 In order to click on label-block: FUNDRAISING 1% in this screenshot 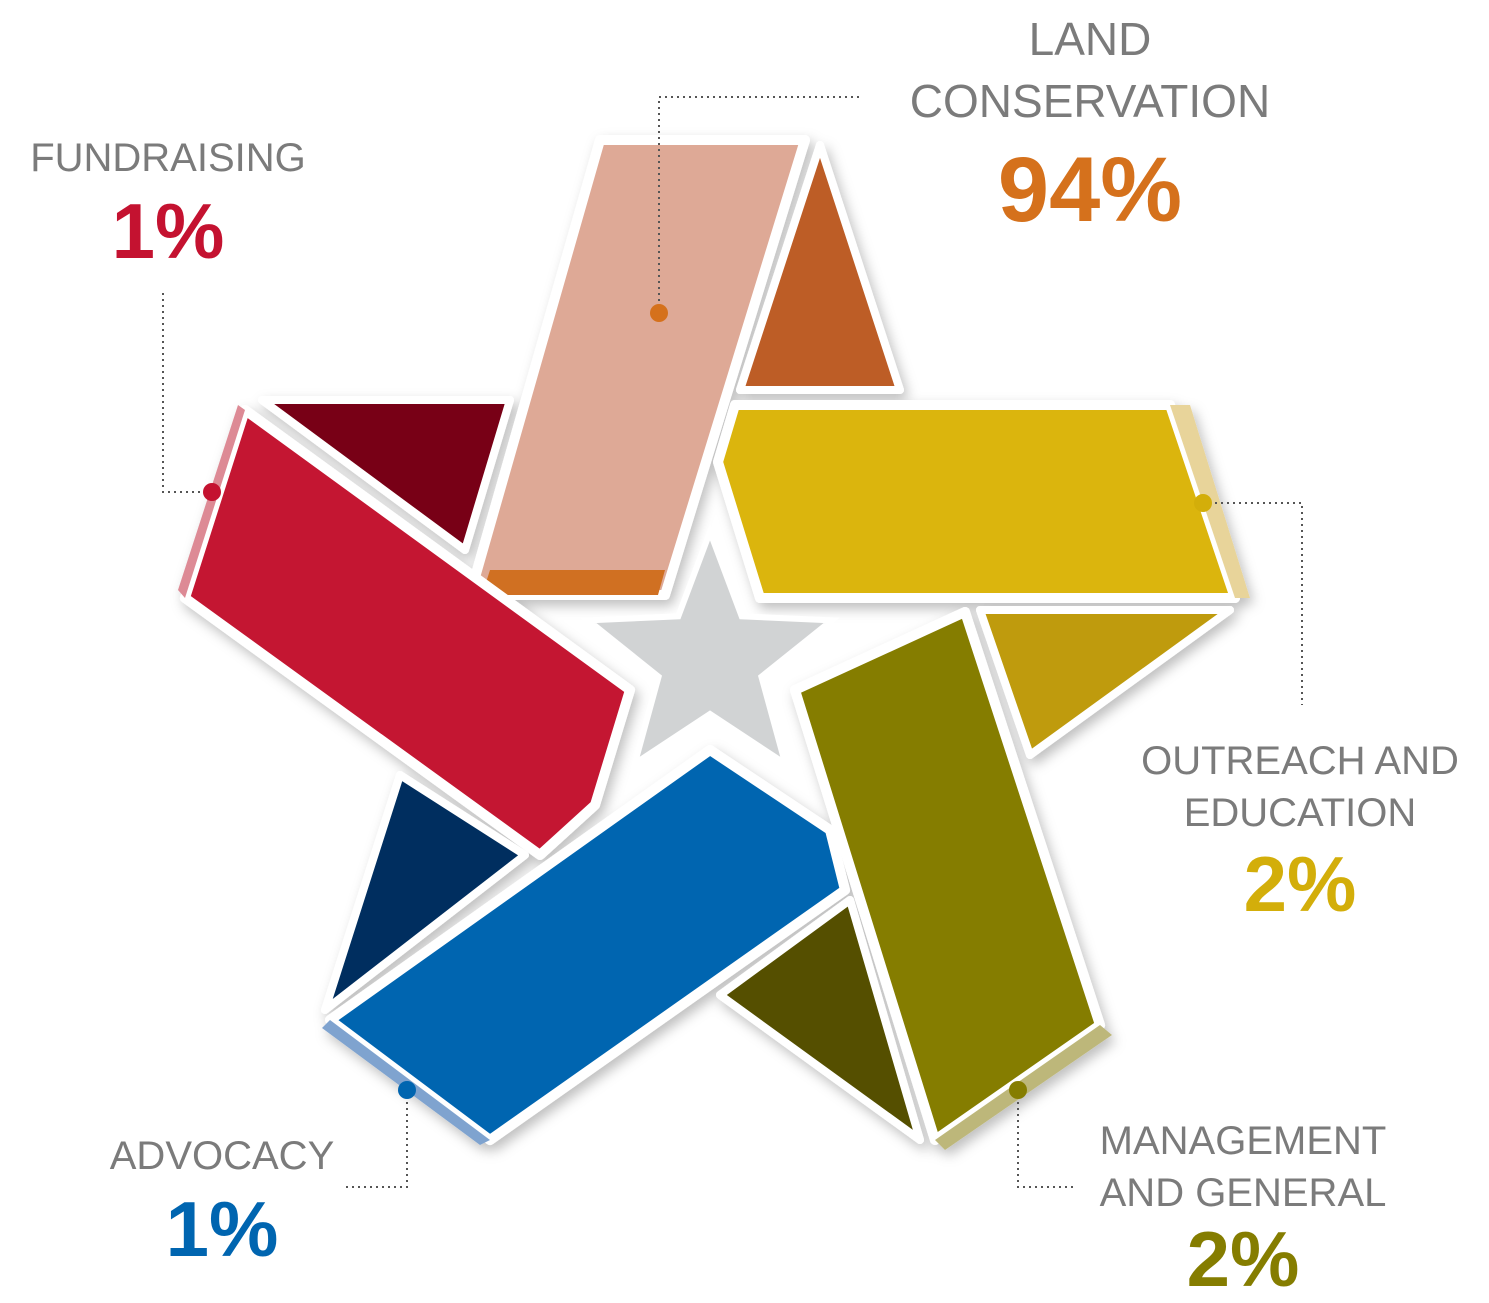, I will do `click(169, 203)`.